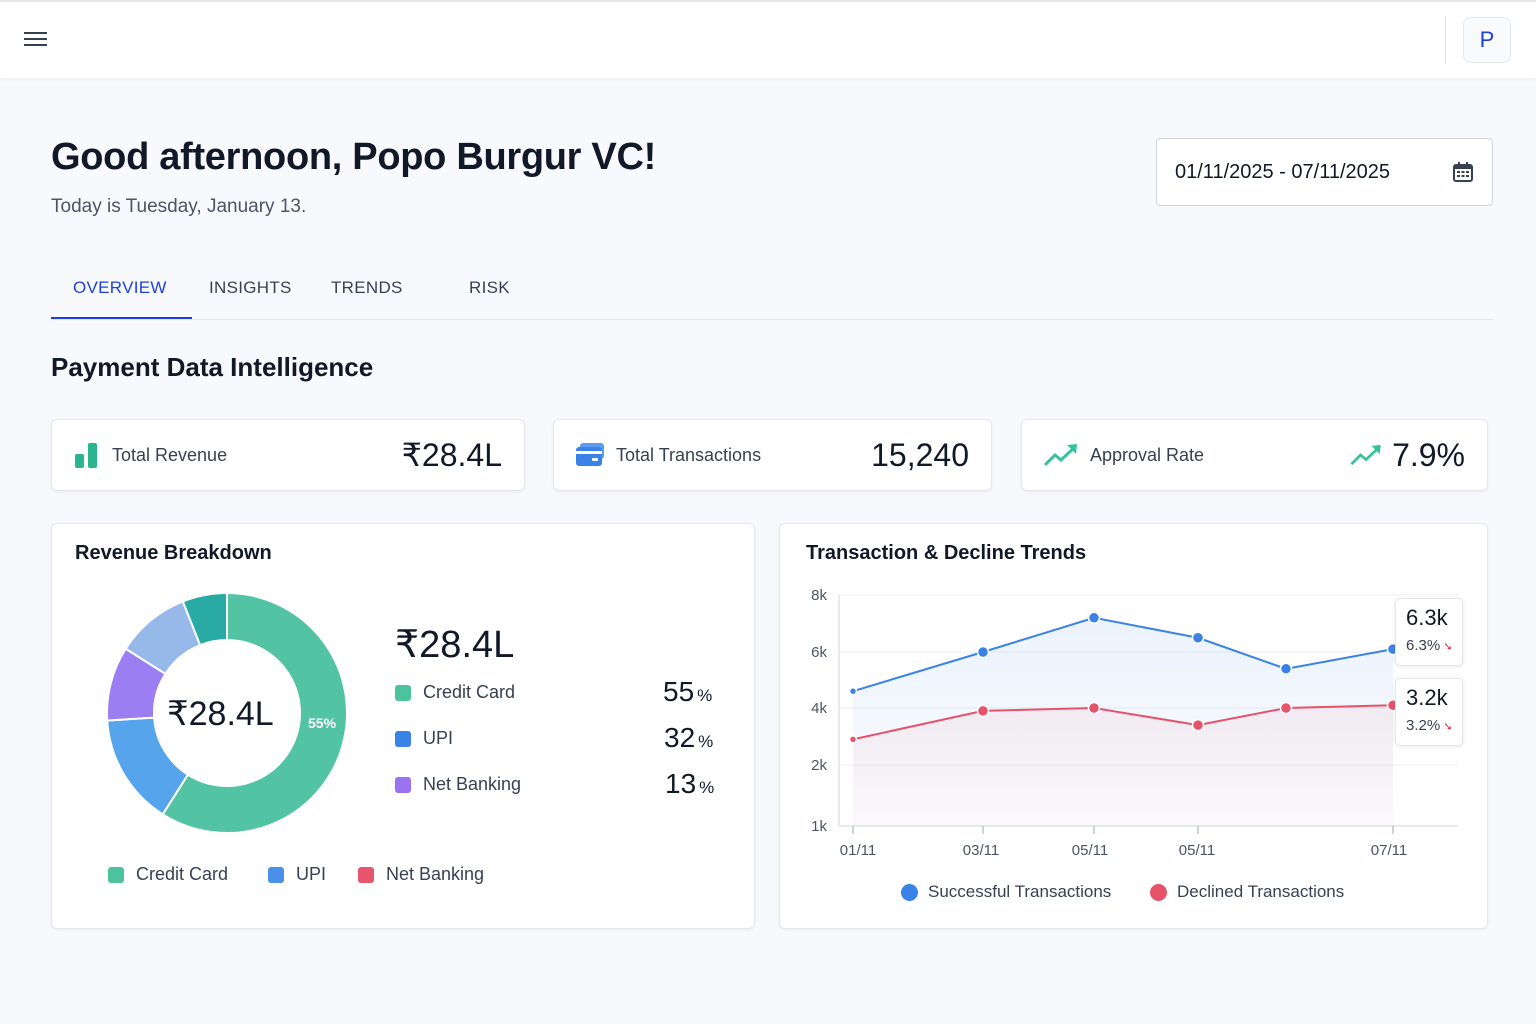 Image resolution: width=1536 pixels, height=1024 pixels. I want to click on breakdown-percent: 32%, so click(689, 737).